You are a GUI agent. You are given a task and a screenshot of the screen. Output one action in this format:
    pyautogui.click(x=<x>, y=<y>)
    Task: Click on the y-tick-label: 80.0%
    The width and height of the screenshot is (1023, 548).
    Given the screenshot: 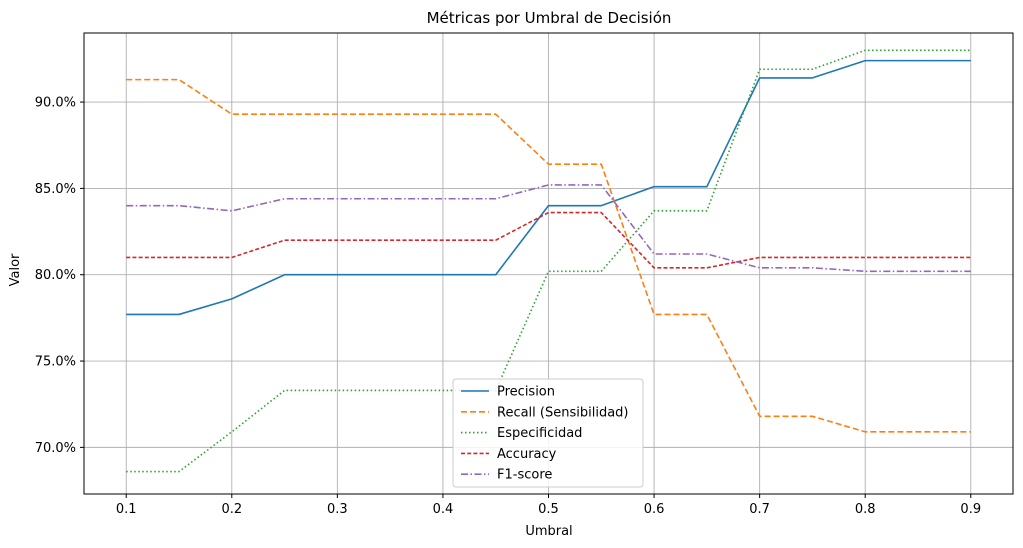 What is the action you would take?
    pyautogui.click(x=55, y=275)
    